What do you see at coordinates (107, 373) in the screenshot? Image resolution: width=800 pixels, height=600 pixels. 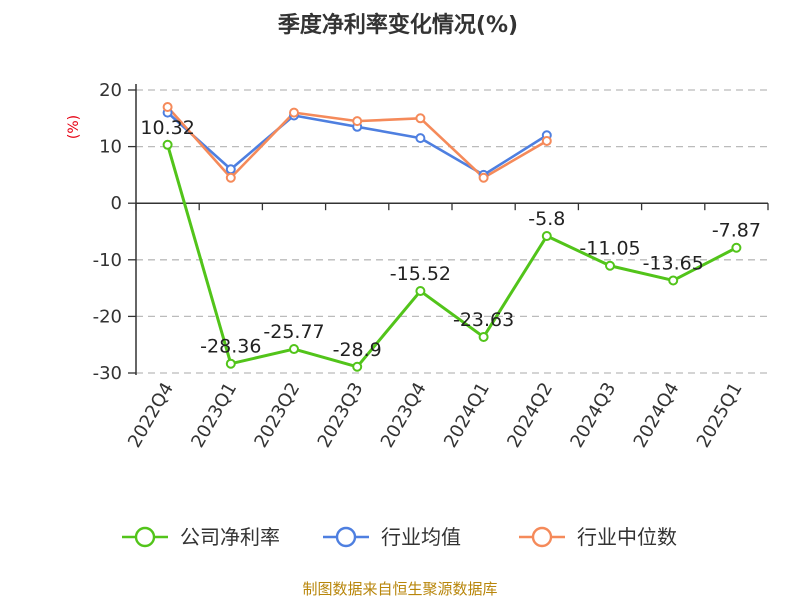 I see `y-tick-label: -30` at bounding box center [107, 373].